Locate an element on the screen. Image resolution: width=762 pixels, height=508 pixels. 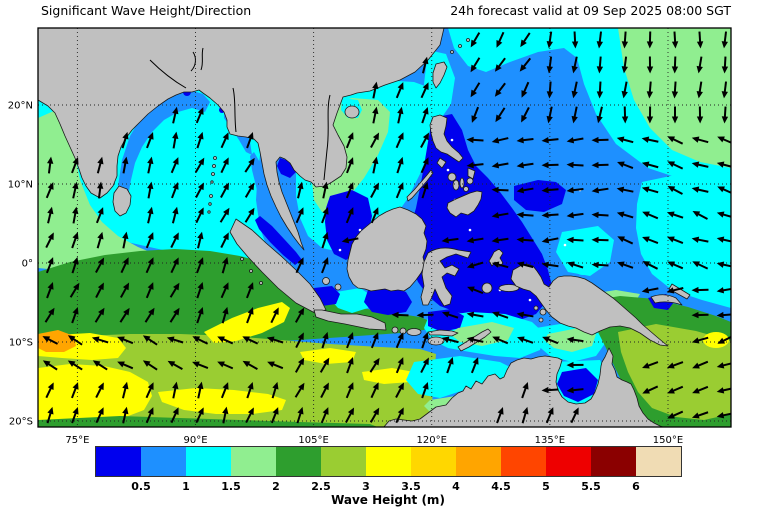
land-kai is located at coordinates (536, 308).